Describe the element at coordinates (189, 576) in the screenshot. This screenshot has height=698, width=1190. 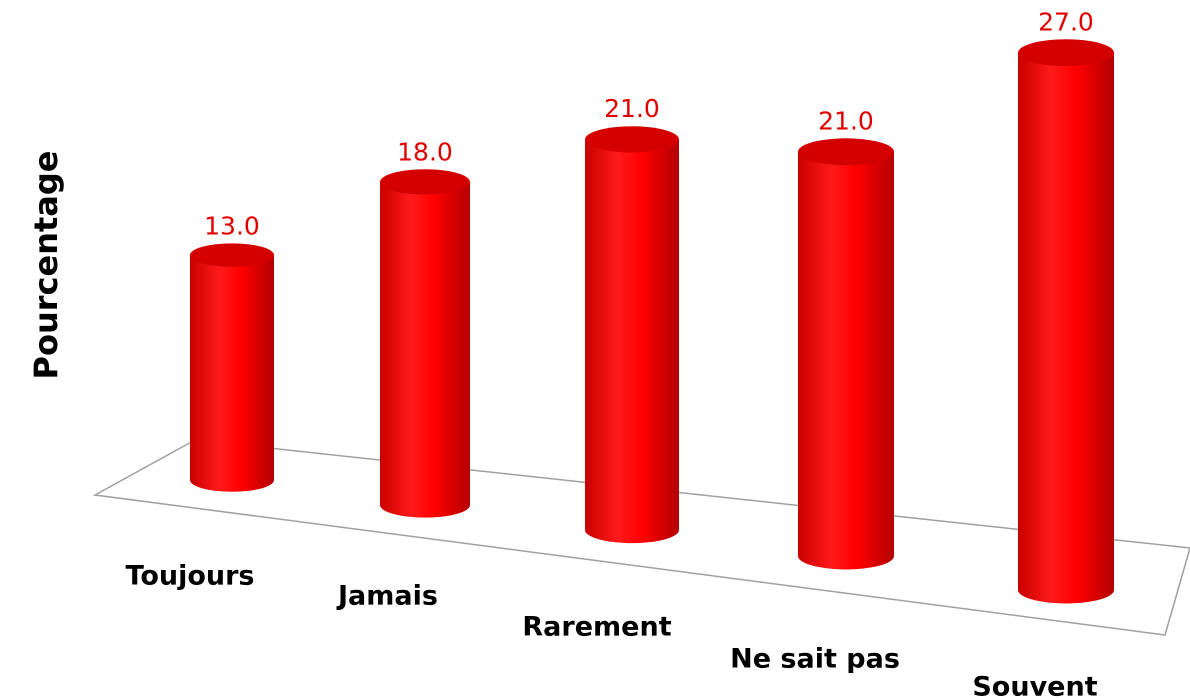
I see `x-tick-label: Toujours` at that location.